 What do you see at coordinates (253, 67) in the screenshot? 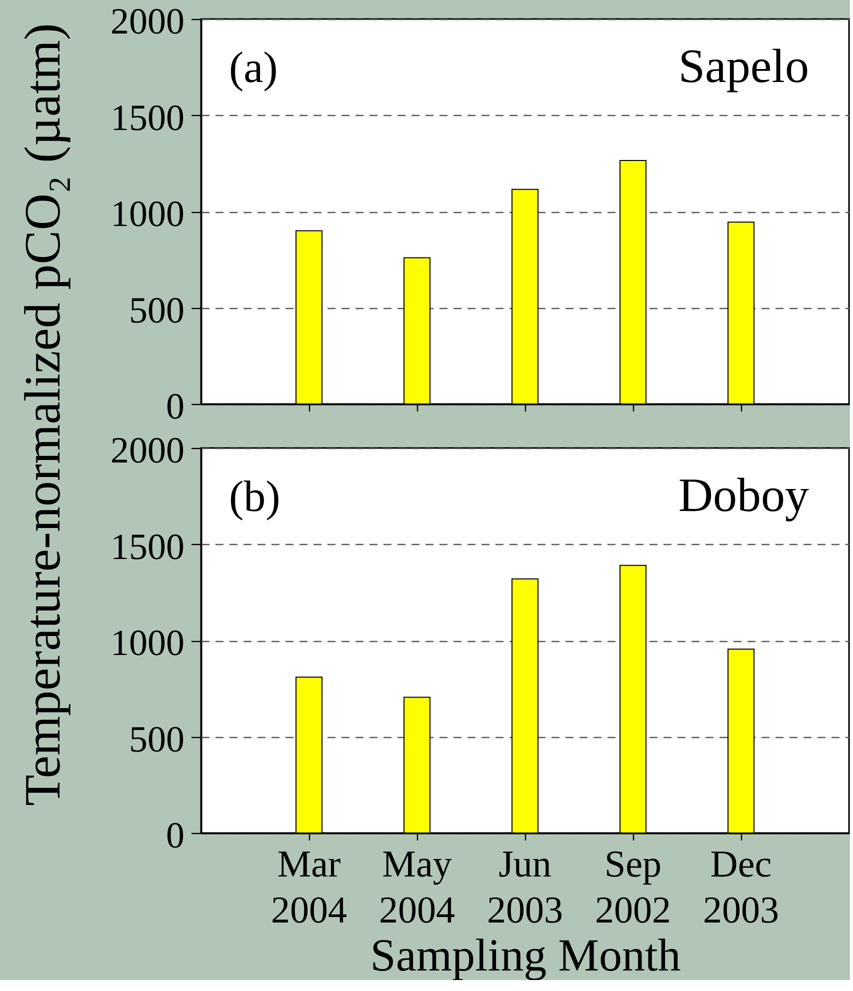
I see `annotation: (a)` at bounding box center [253, 67].